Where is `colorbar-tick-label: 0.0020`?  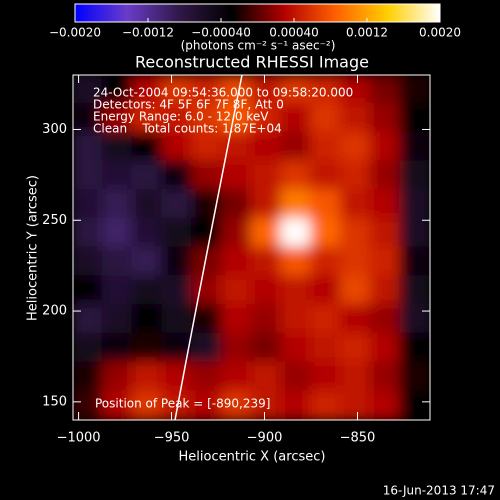 colorbar-tick-label: 0.0020 is located at coordinates (440, 33).